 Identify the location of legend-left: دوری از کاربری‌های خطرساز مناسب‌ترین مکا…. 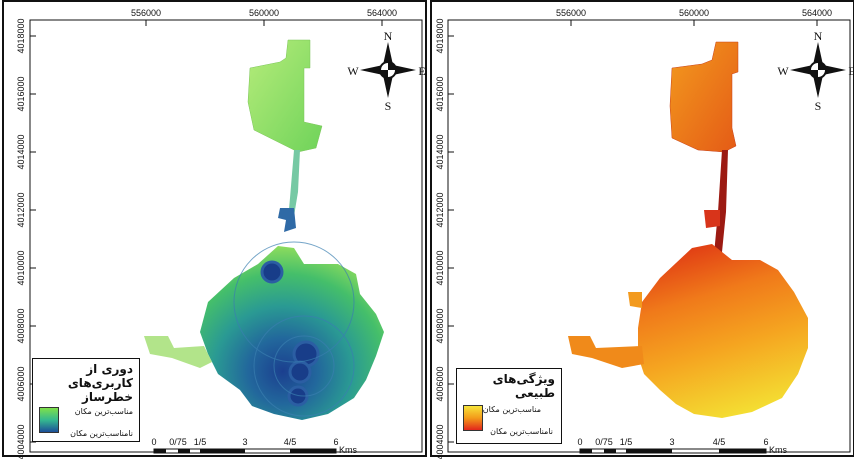
(86, 400).